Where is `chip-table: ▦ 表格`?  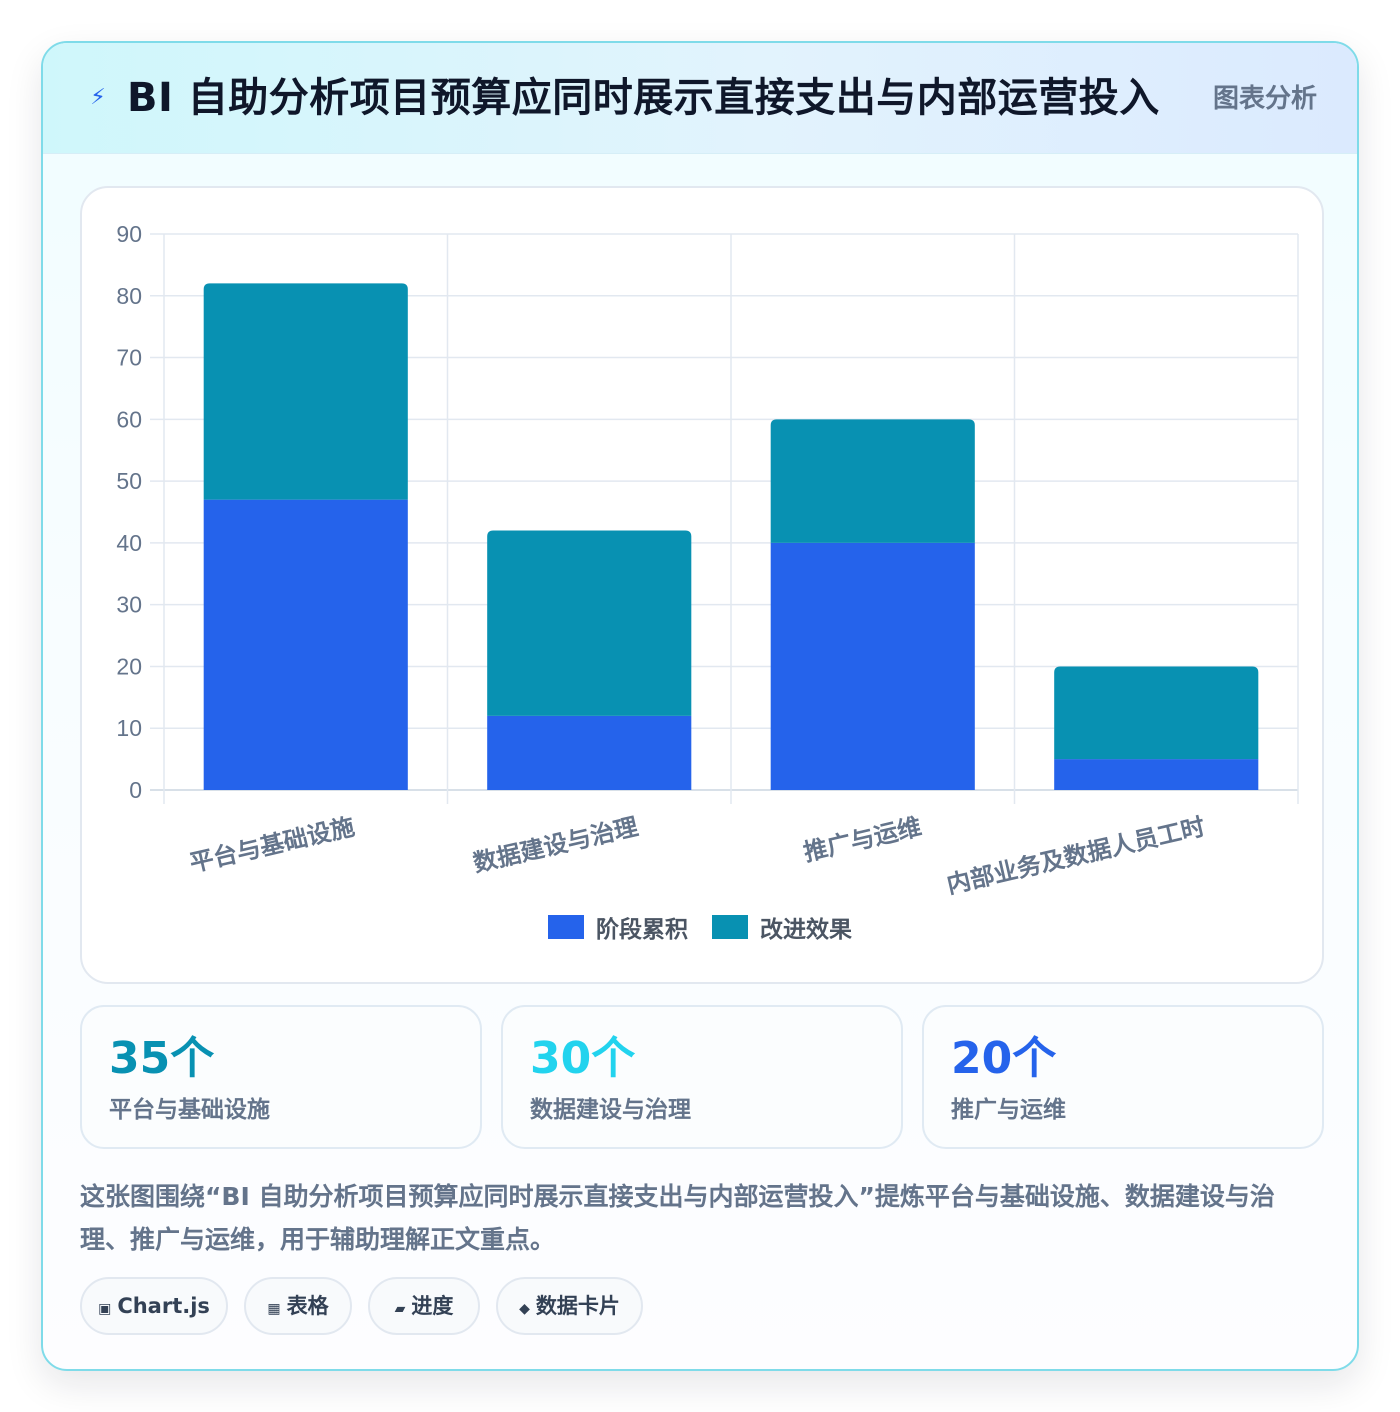 chip-table: ▦ 表格 is located at coordinates (298, 1306).